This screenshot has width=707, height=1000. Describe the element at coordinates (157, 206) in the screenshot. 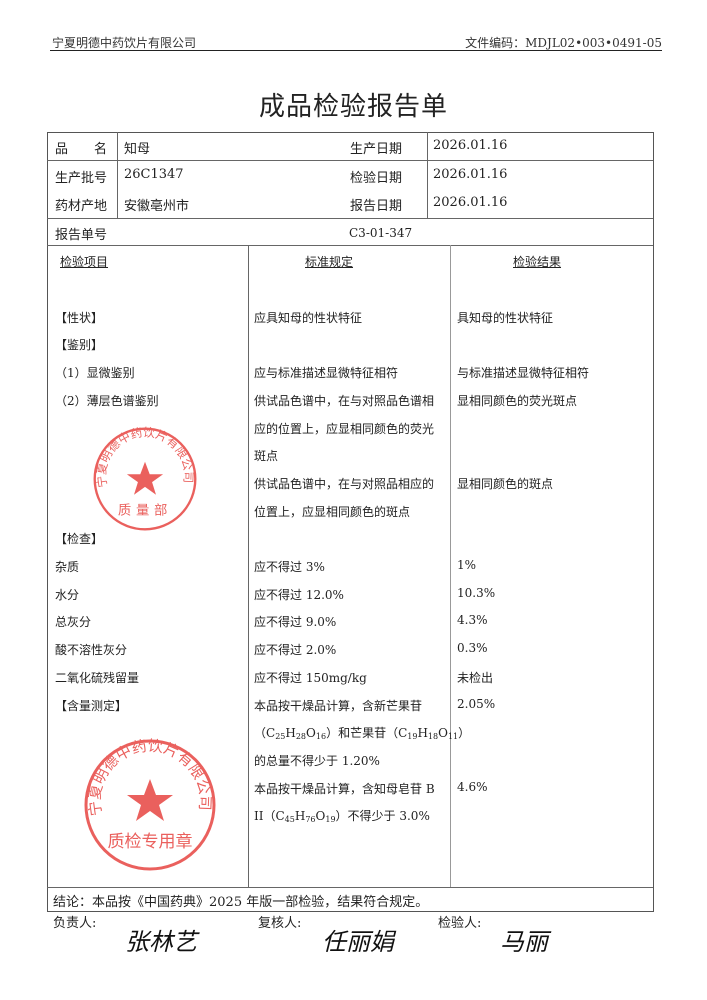

I see `origin-value: 安徽亳州市` at that location.